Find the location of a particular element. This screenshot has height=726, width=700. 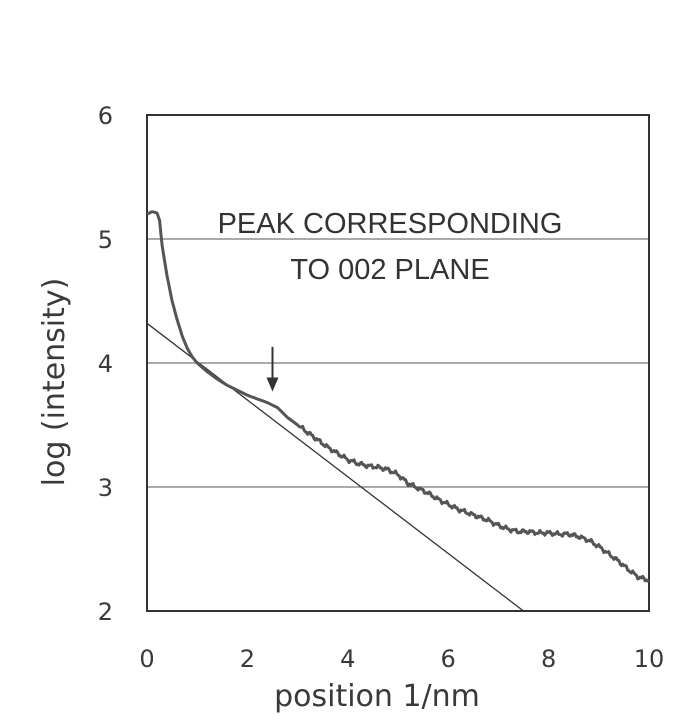

y-axis-label: log (intensity) is located at coordinates (54, 382).